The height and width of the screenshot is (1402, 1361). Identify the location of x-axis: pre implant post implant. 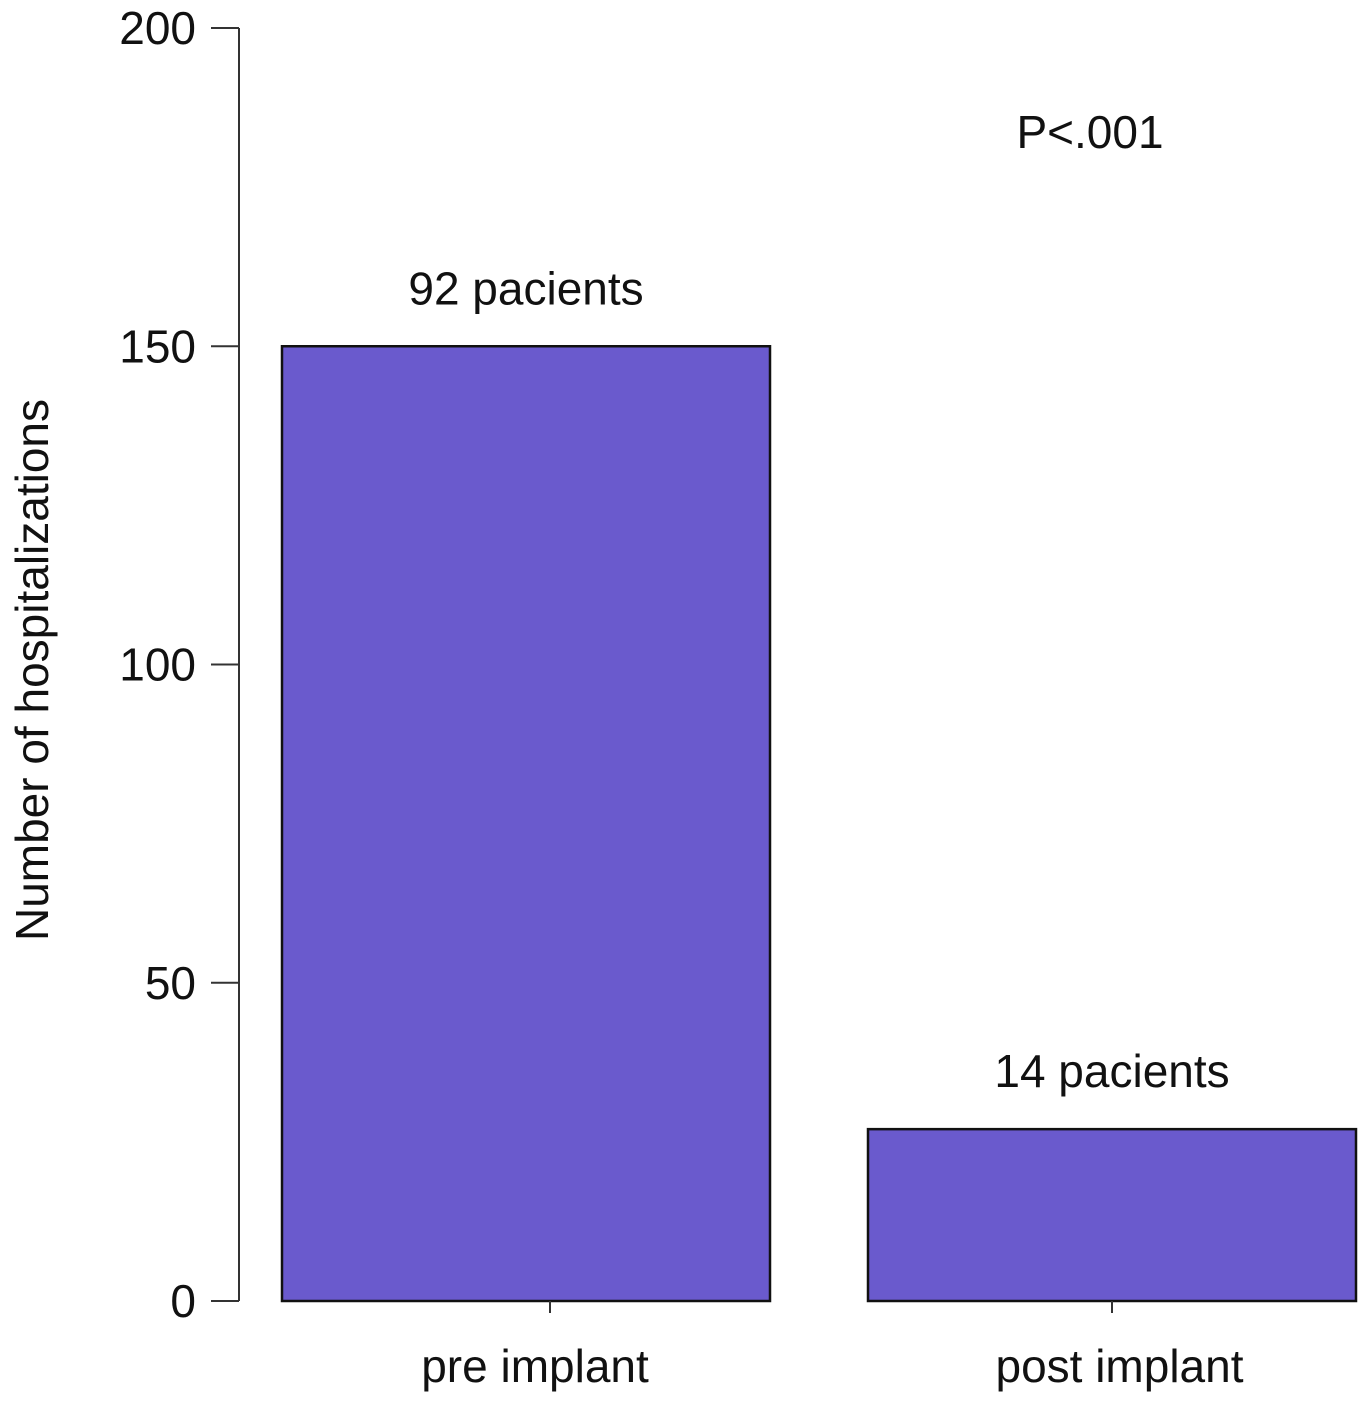
(832, 1346).